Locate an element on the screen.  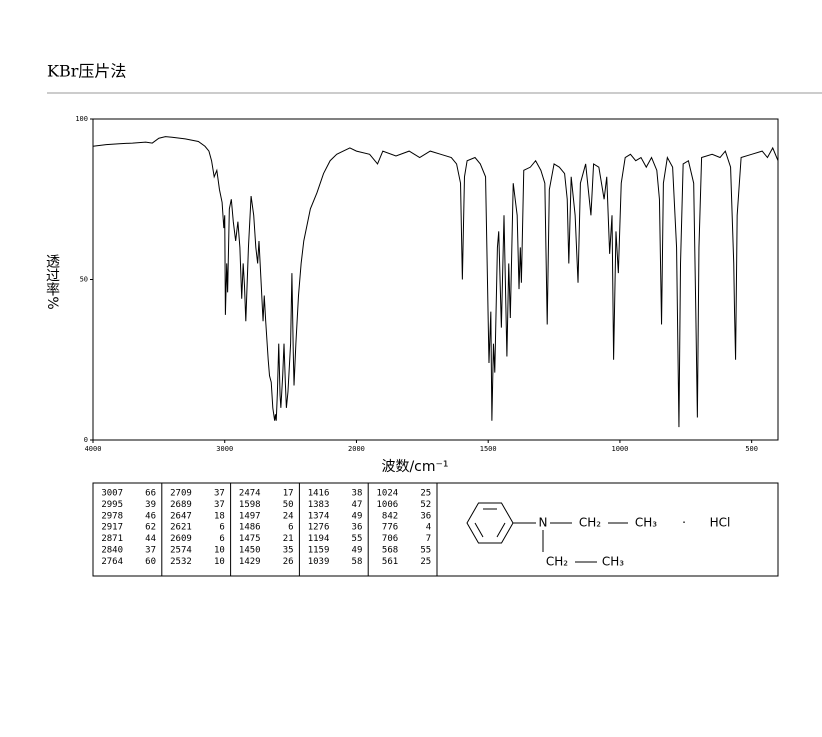
peak-wavenumber: 2978 is located at coordinates (112, 516).